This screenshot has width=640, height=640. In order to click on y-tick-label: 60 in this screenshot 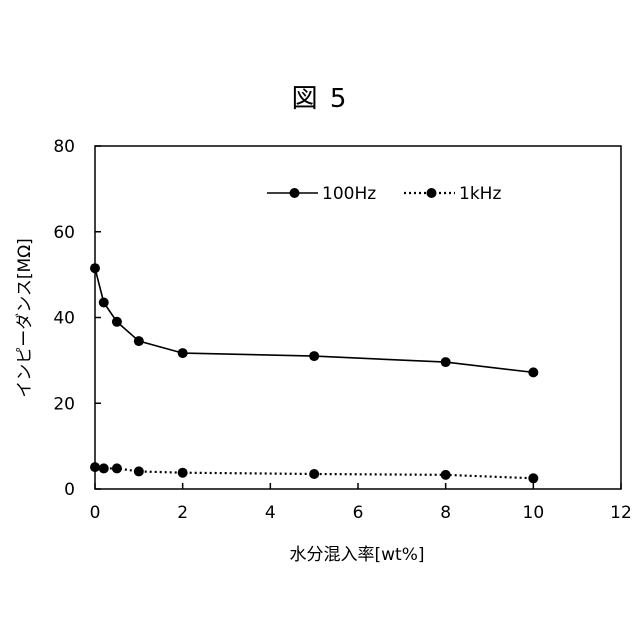, I will do `click(64, 233)`.